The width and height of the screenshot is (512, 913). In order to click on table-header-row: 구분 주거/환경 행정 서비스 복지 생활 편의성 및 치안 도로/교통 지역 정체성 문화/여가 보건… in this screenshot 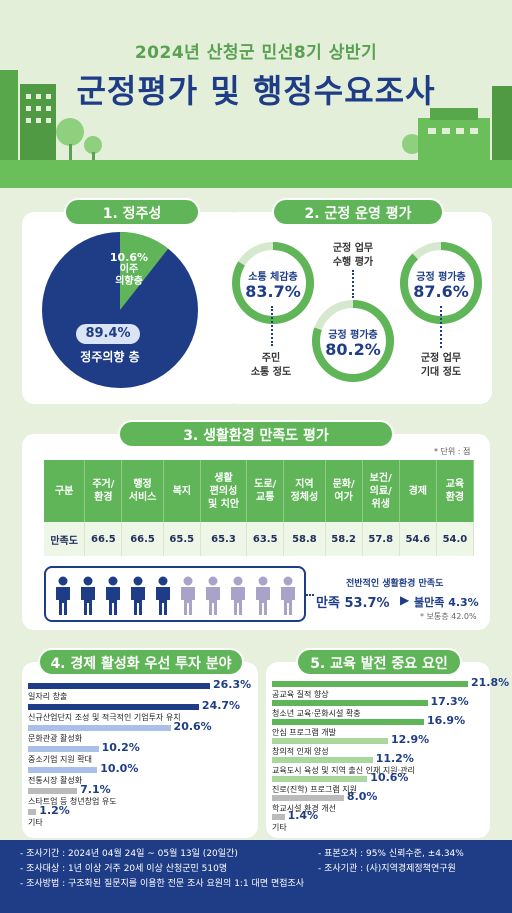, I will do `click(259, 491)`.